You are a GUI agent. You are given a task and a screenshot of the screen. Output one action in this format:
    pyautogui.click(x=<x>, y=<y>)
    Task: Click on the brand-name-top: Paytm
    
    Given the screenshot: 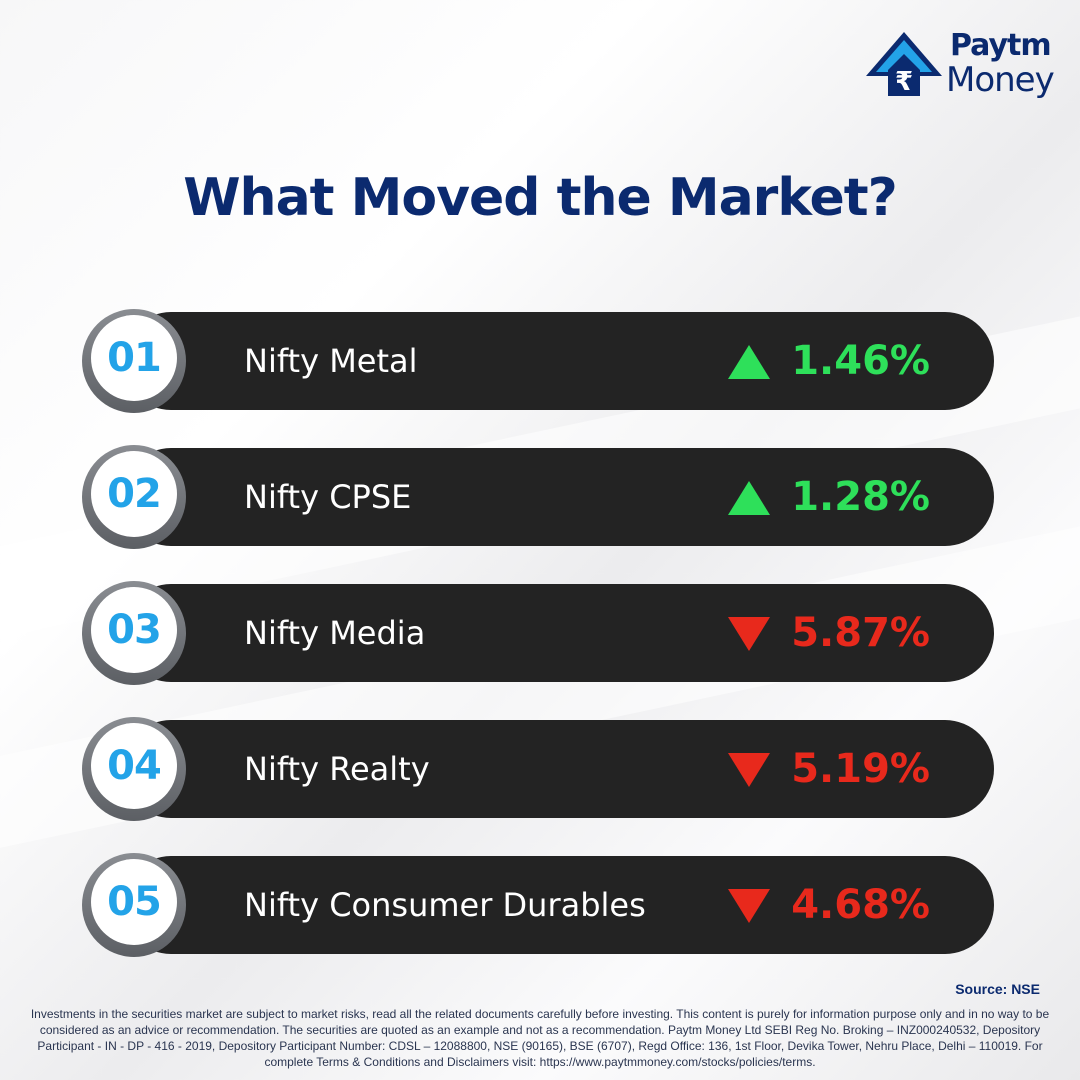 What is the action you would take?
    pyautogui.click(x=1001, y=45)
    